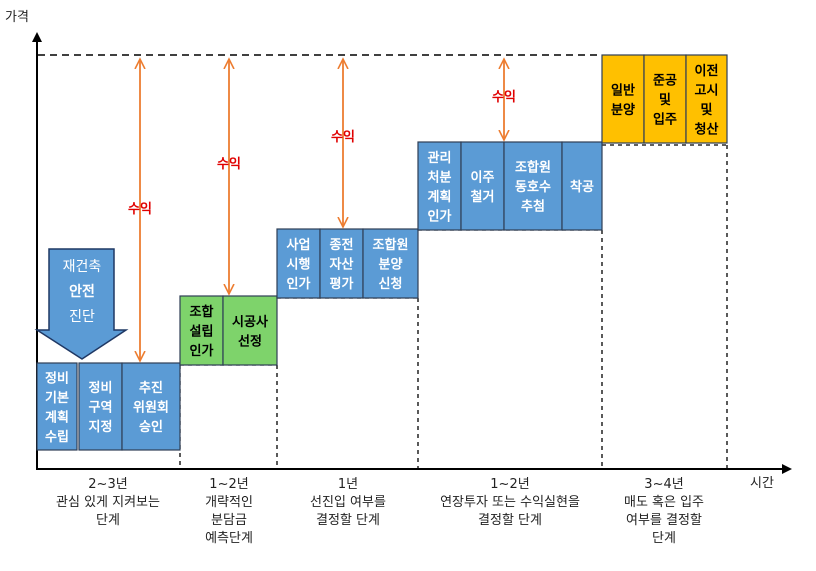 The image size is (816, 571). I want to click on step-label-line: 동호수, so click(533, 187).